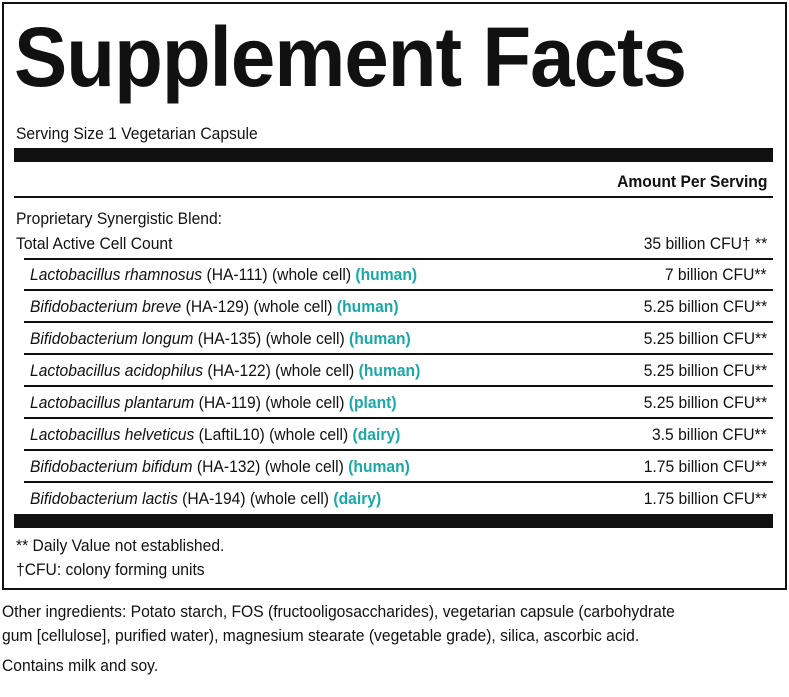 The width and height of the screenshot is (789, 697). I want to click on ingredient-name: Lactobacillus plantarum, so click(112, 402).